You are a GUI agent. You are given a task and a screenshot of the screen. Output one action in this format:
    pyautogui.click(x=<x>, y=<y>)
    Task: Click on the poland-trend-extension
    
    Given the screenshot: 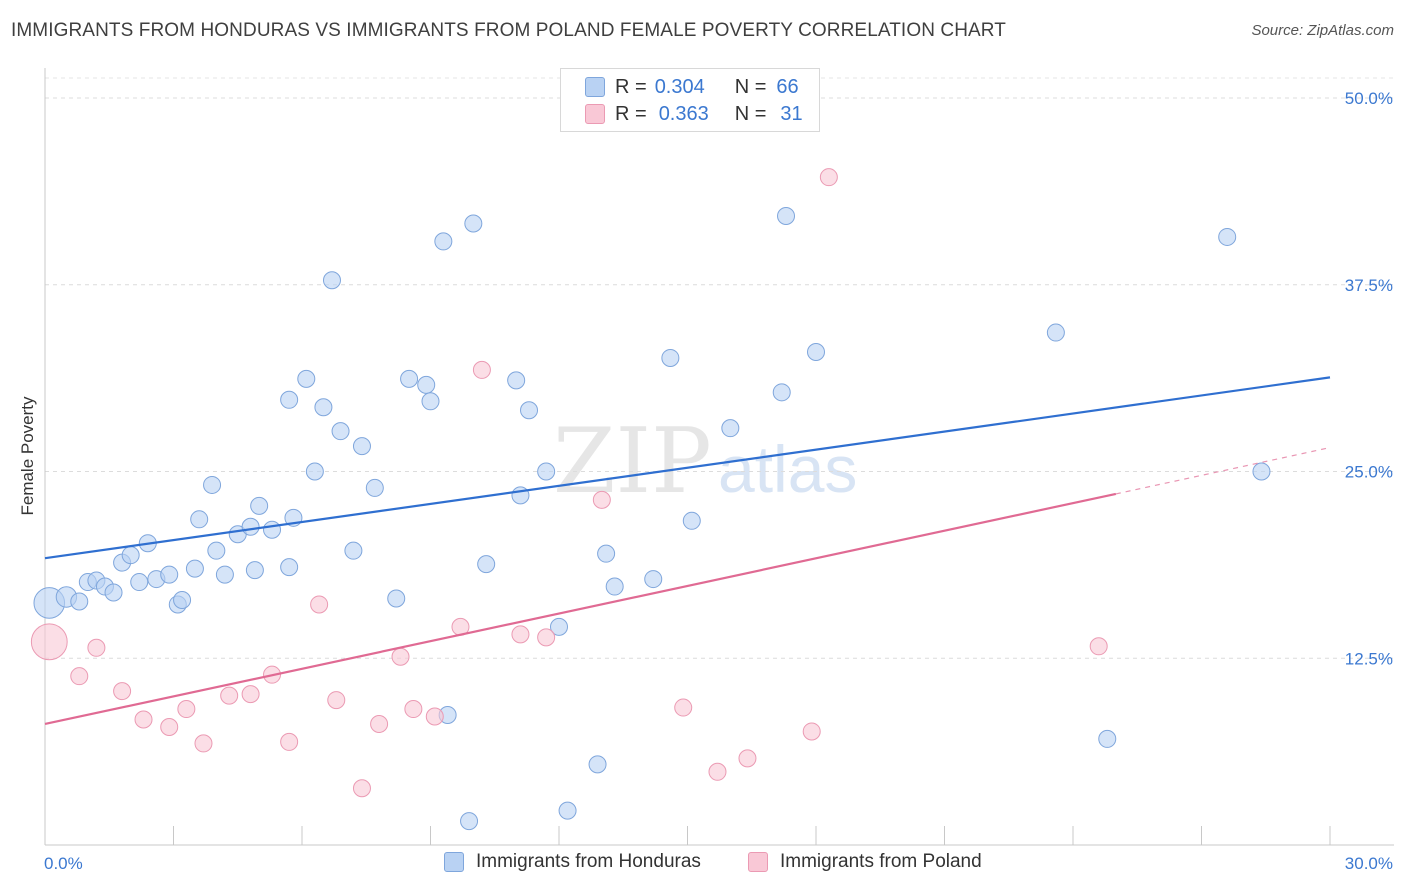 What is the action you would take?
    pyautogui.click(x=1223, y=471)
    